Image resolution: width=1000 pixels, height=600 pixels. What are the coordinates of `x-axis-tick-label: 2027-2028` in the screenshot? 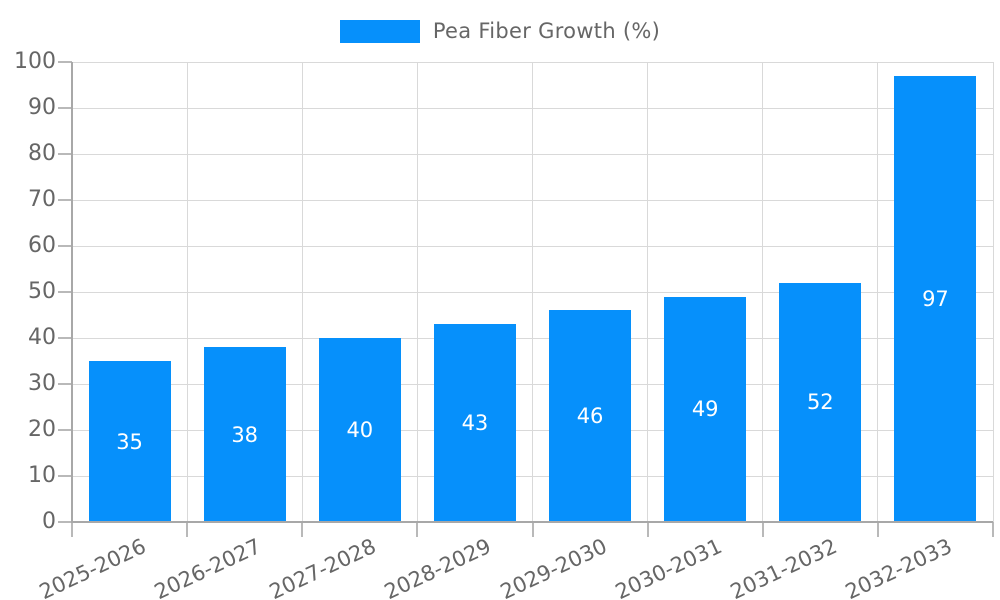 It's located at (323, 567).